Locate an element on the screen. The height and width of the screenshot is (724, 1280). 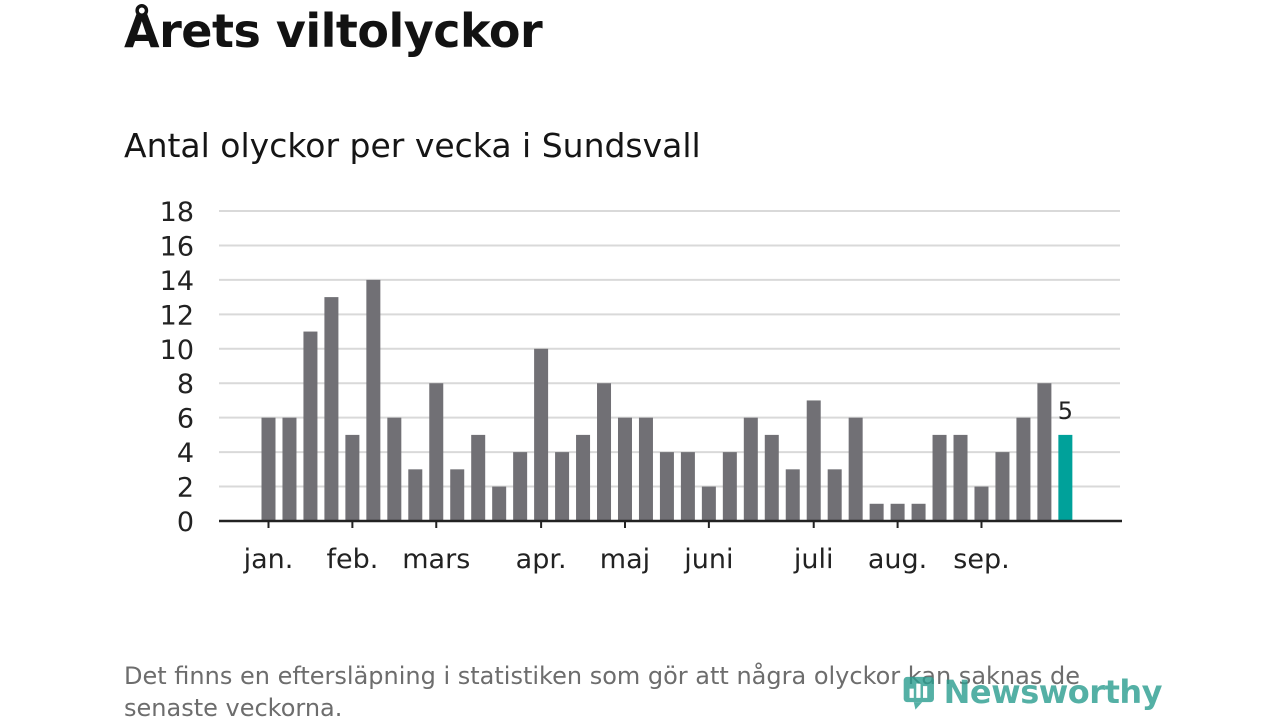
y-tick-label: 12 is located at coordinates (177, 315).